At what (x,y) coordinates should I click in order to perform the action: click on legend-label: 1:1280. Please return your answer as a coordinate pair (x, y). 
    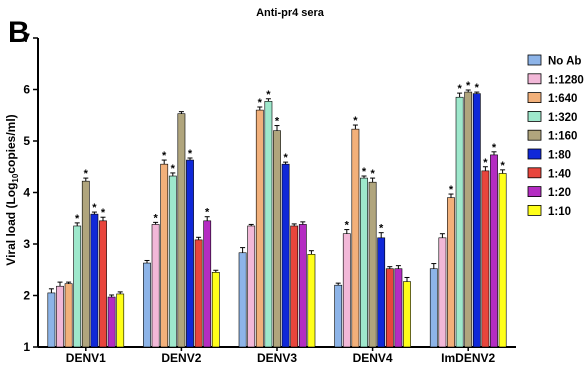
    Looking at the image, I should click on (566, 80).